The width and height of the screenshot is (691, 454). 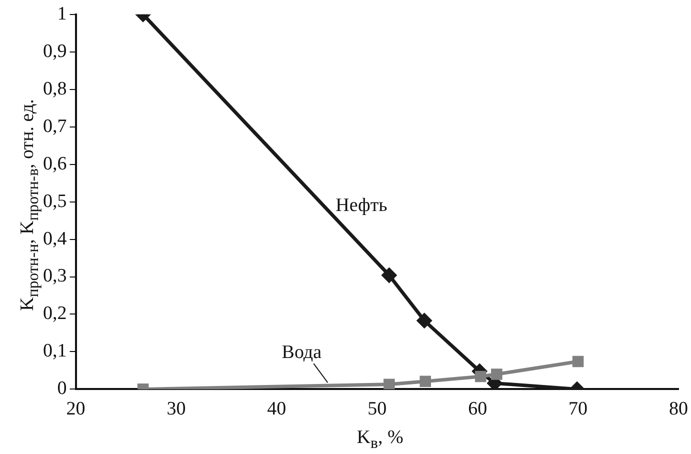 I want to click on x-axis-title: K$_{в}$, %, so click(x=380, y=440).